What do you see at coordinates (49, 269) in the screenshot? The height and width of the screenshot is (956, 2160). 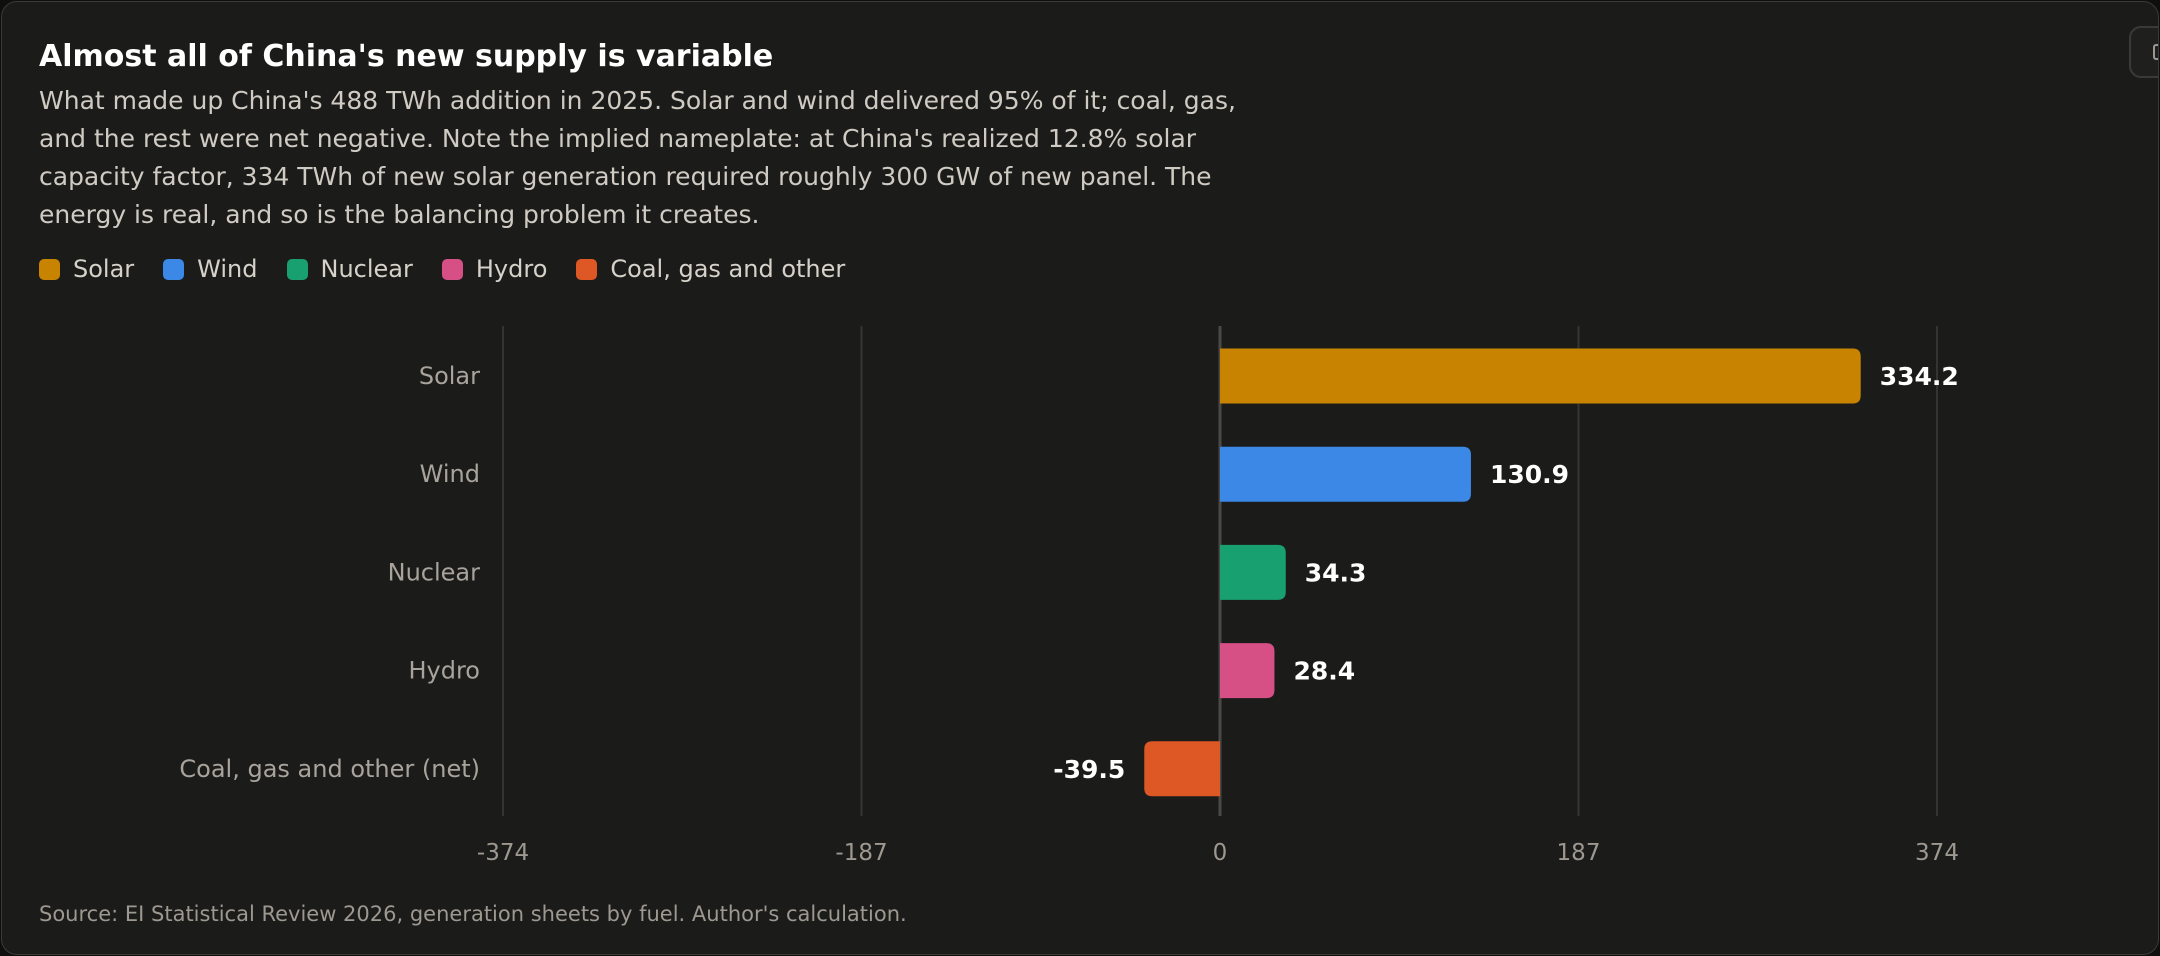 I see `legend-swatch-solar` at bounding box center [49, 269].